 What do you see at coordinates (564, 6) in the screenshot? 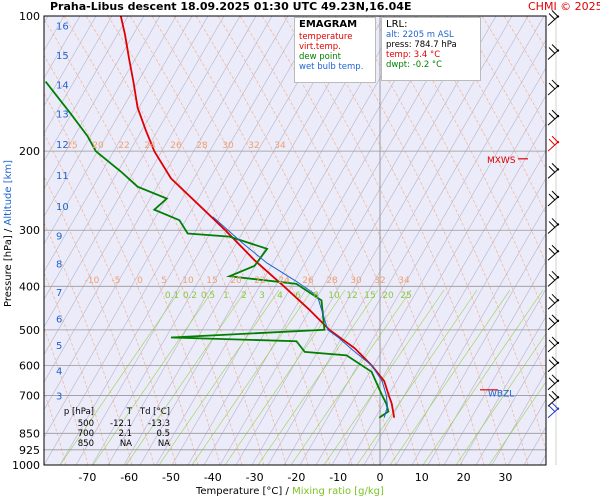
I see `copyright: CHMI © 2025` at bounding box center [564, 6].